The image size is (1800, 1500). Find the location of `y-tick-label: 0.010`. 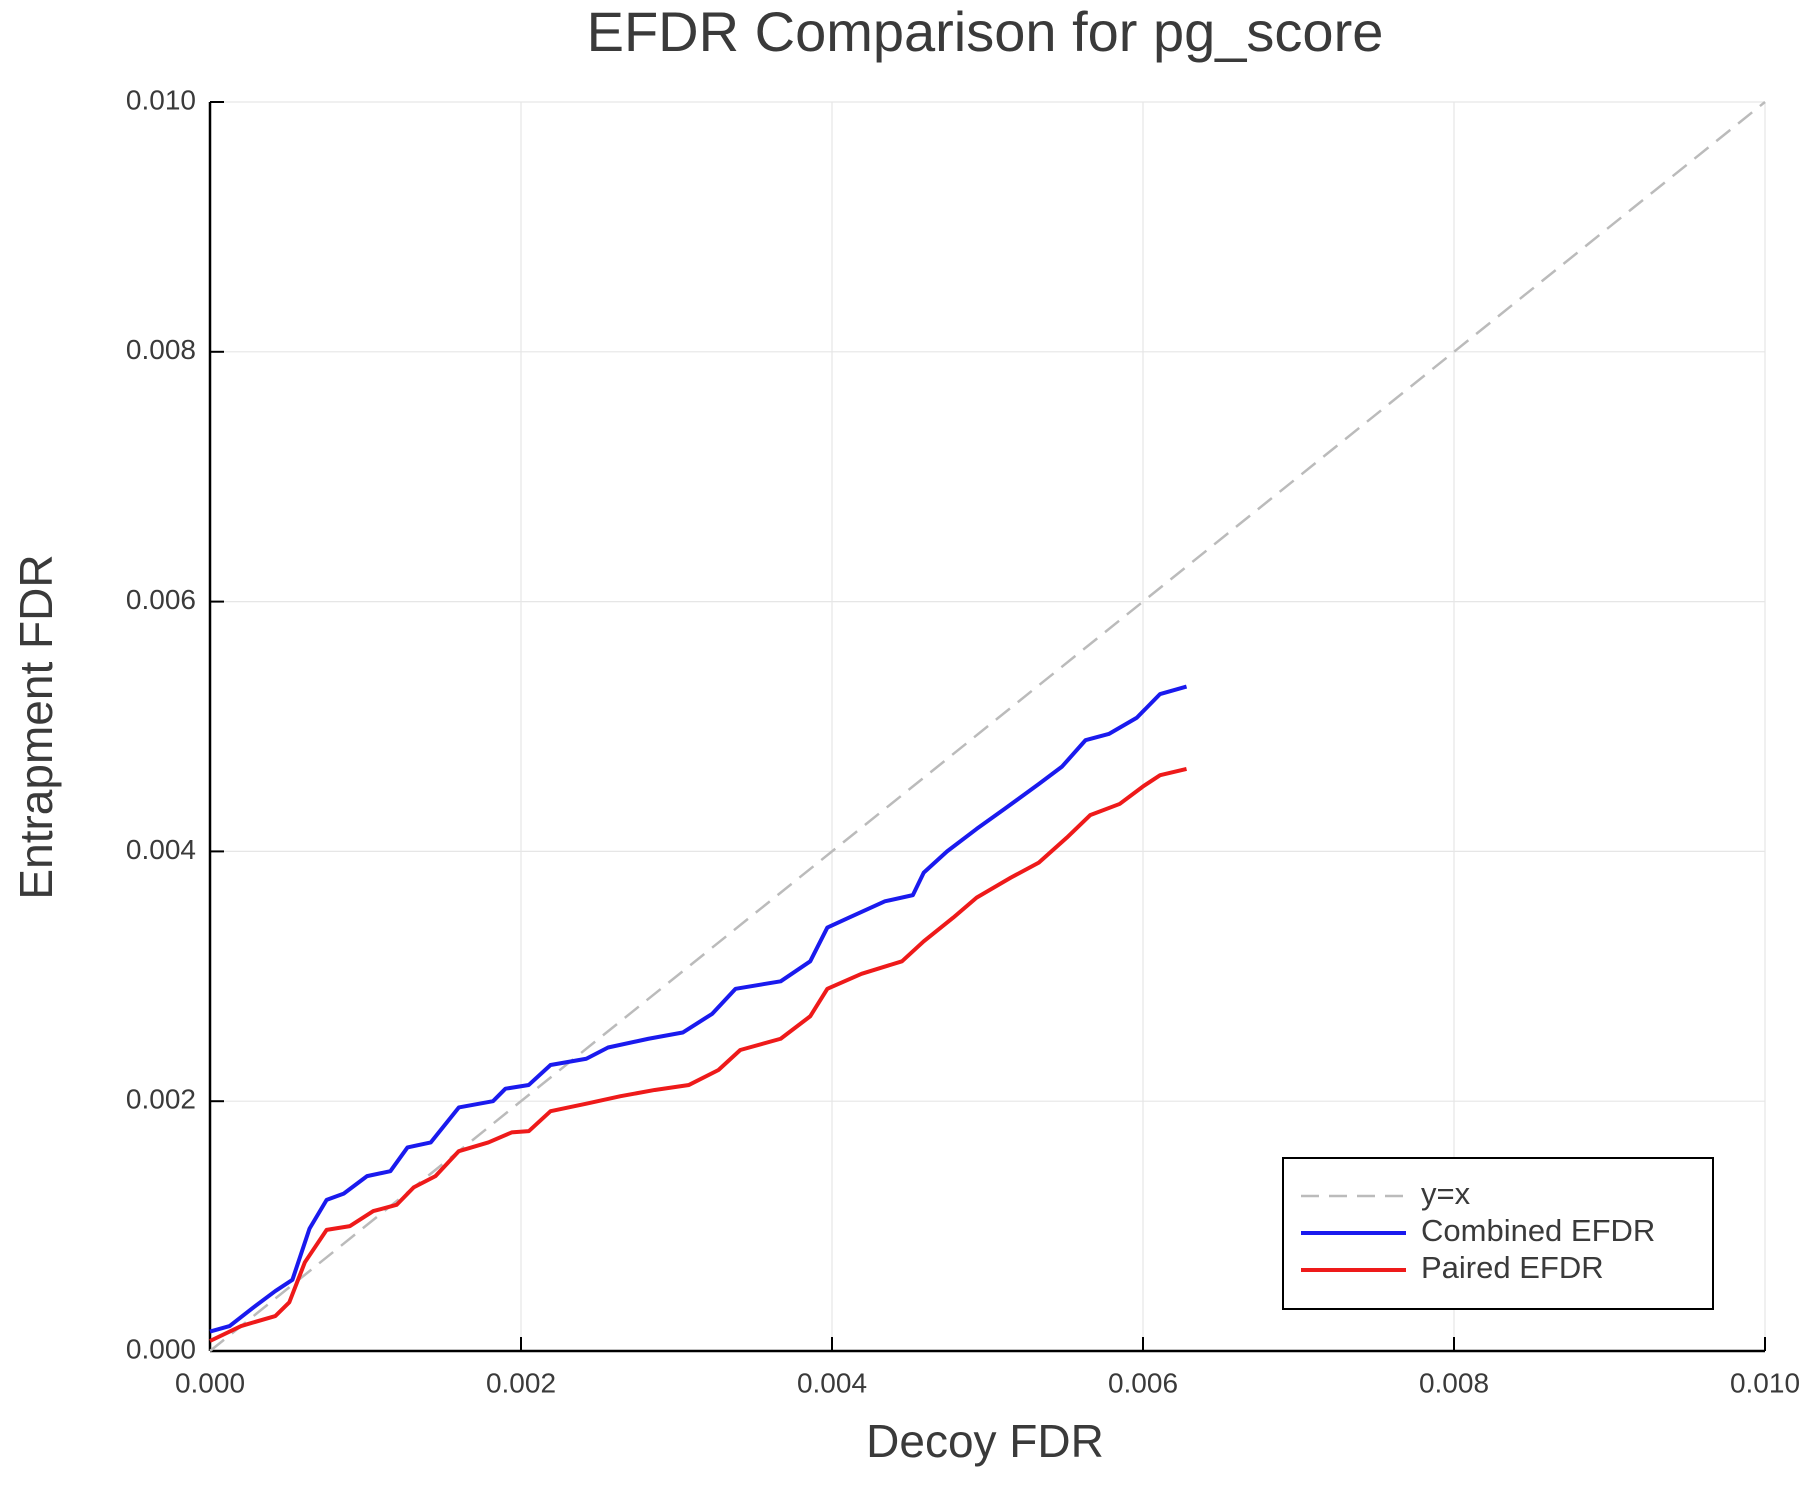

y-tick-label: 0.010 is located at coordinates (161, 99).